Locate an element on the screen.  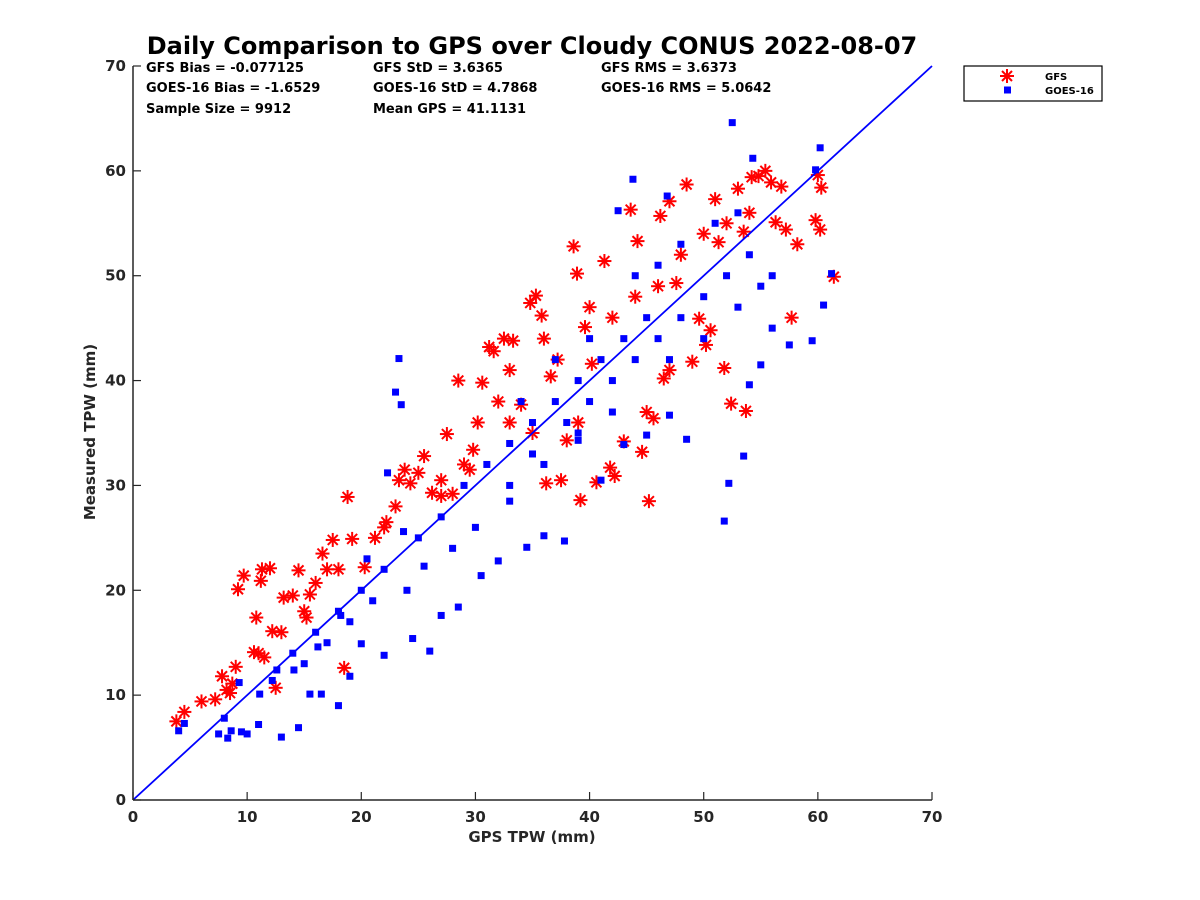
x-tick-label: 60 is located at coordinates (817, 817).